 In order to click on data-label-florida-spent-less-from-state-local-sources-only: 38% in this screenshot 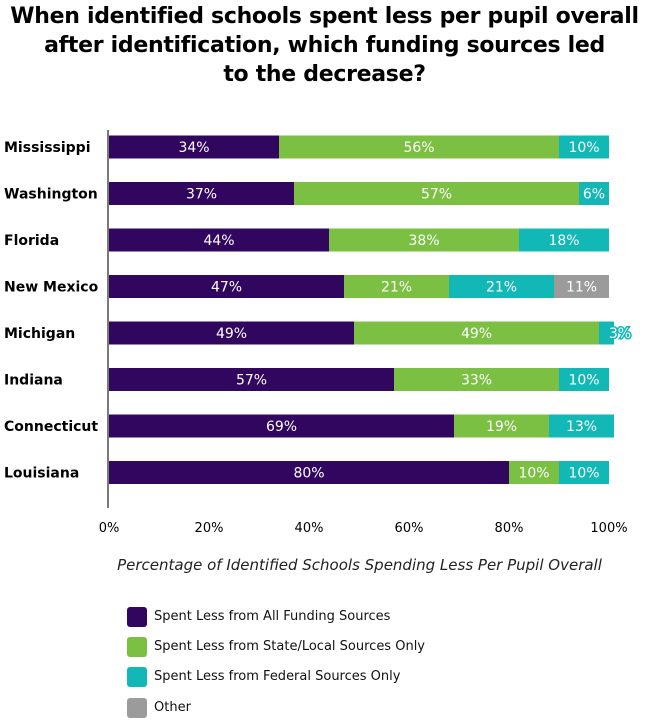, I will do `click(423, 241)`.